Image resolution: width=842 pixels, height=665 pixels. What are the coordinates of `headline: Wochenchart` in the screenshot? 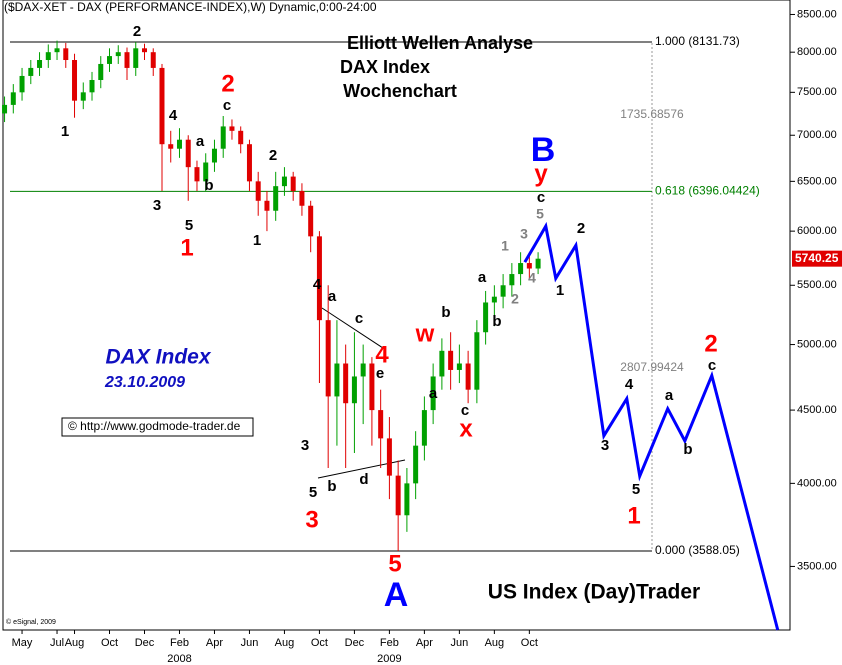 It's located at (400, 91).